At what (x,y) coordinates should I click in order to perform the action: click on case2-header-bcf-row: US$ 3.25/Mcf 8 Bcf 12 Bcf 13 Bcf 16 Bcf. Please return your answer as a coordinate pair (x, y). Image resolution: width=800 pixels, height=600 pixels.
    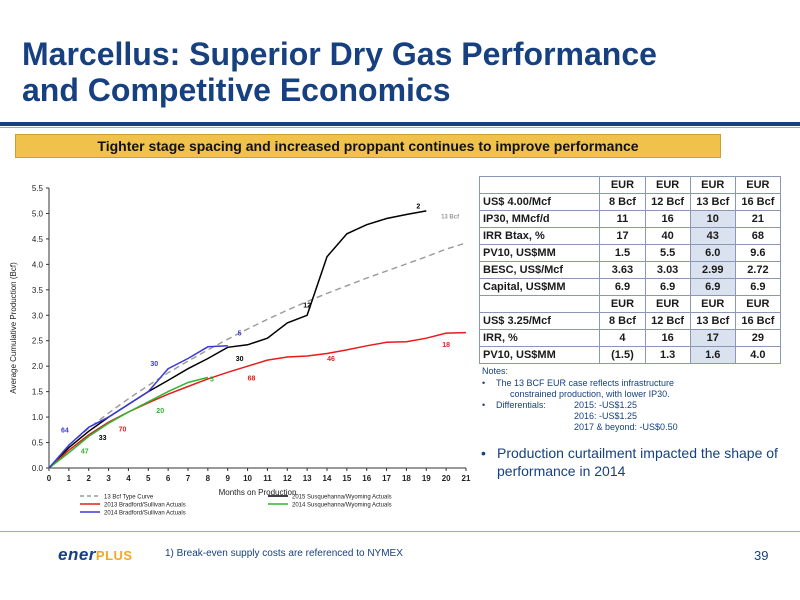
    Looking at the image, I should click on (630, 321).